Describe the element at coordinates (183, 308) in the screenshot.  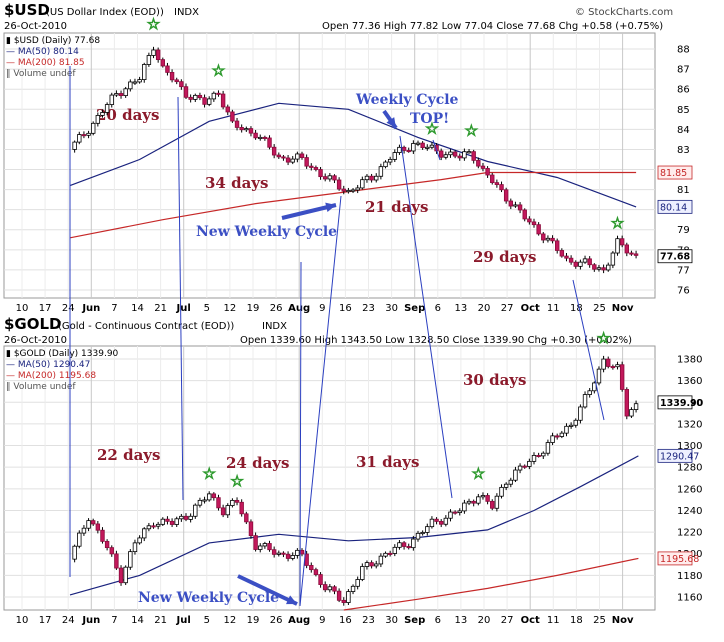
I see `usd-x-tick-label: Jul` at that location.